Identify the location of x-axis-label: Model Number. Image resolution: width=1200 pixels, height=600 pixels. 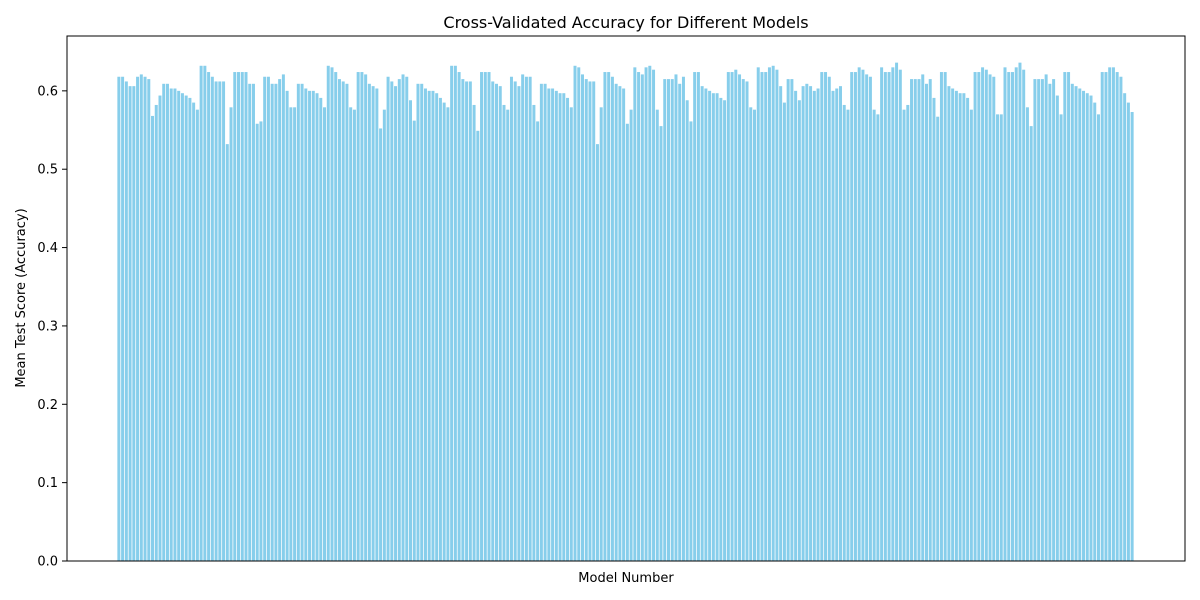
(626, 578).